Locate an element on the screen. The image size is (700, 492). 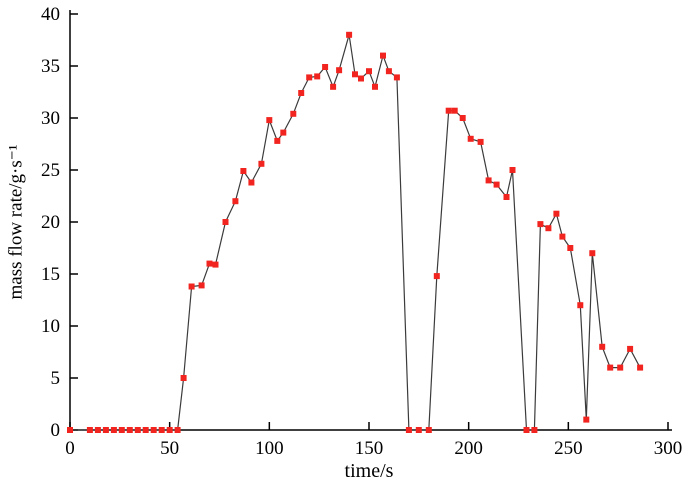
y-tick-label: 30 is located at coordinates (50, 118).